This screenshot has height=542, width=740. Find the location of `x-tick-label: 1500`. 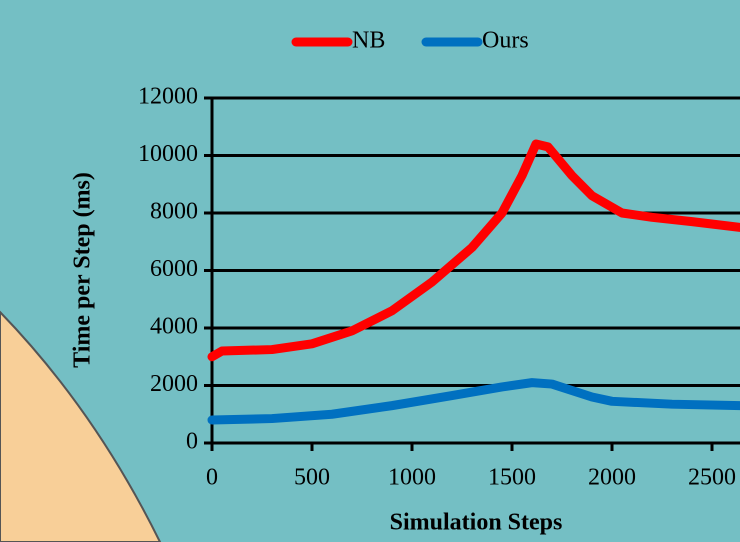

x-tick-label: 1500 is located at coordinates (512, 478).